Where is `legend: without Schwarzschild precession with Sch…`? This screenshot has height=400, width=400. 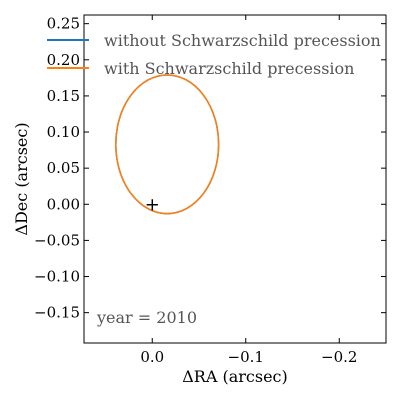
legend: without Schwarzschild precession with Sch… is located at coordinates (214, 54).